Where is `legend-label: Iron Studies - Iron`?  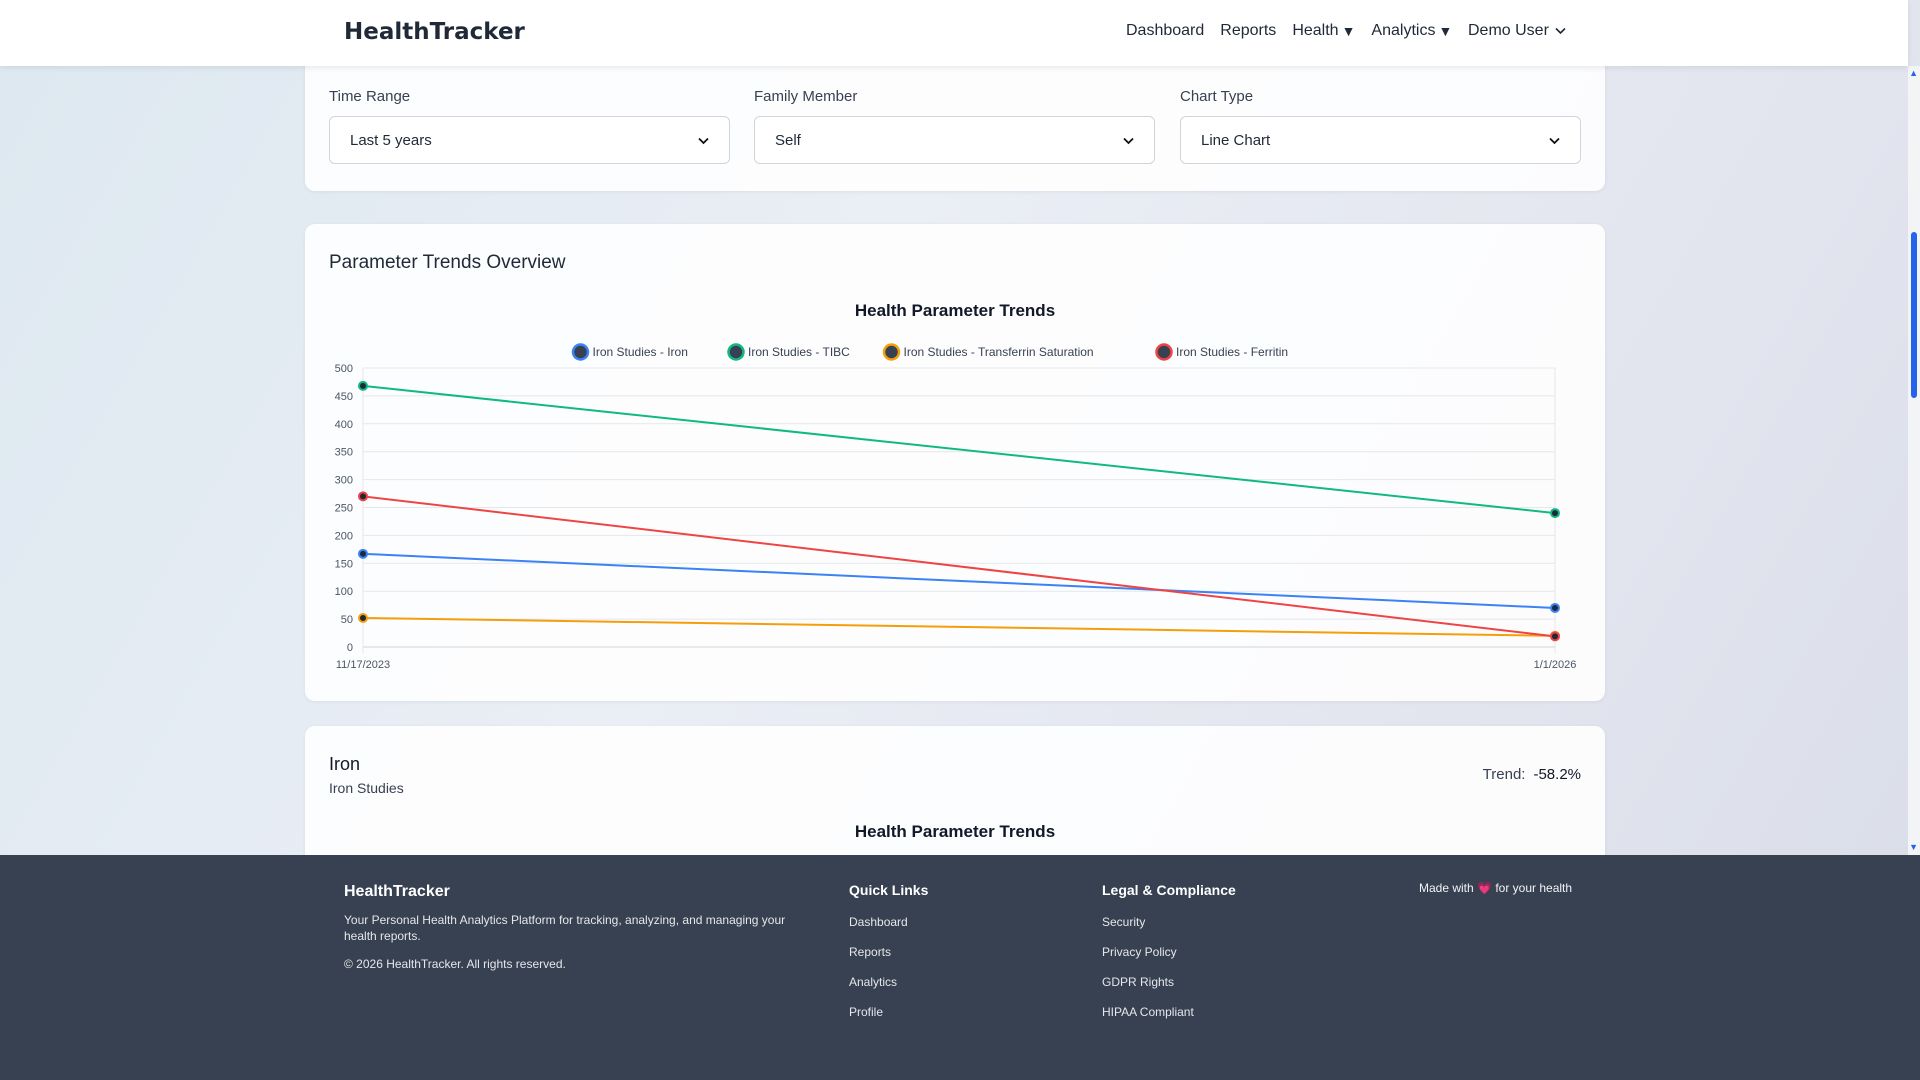 legend-label: Iron Studies - Iron is located at coordinates (640, 352).